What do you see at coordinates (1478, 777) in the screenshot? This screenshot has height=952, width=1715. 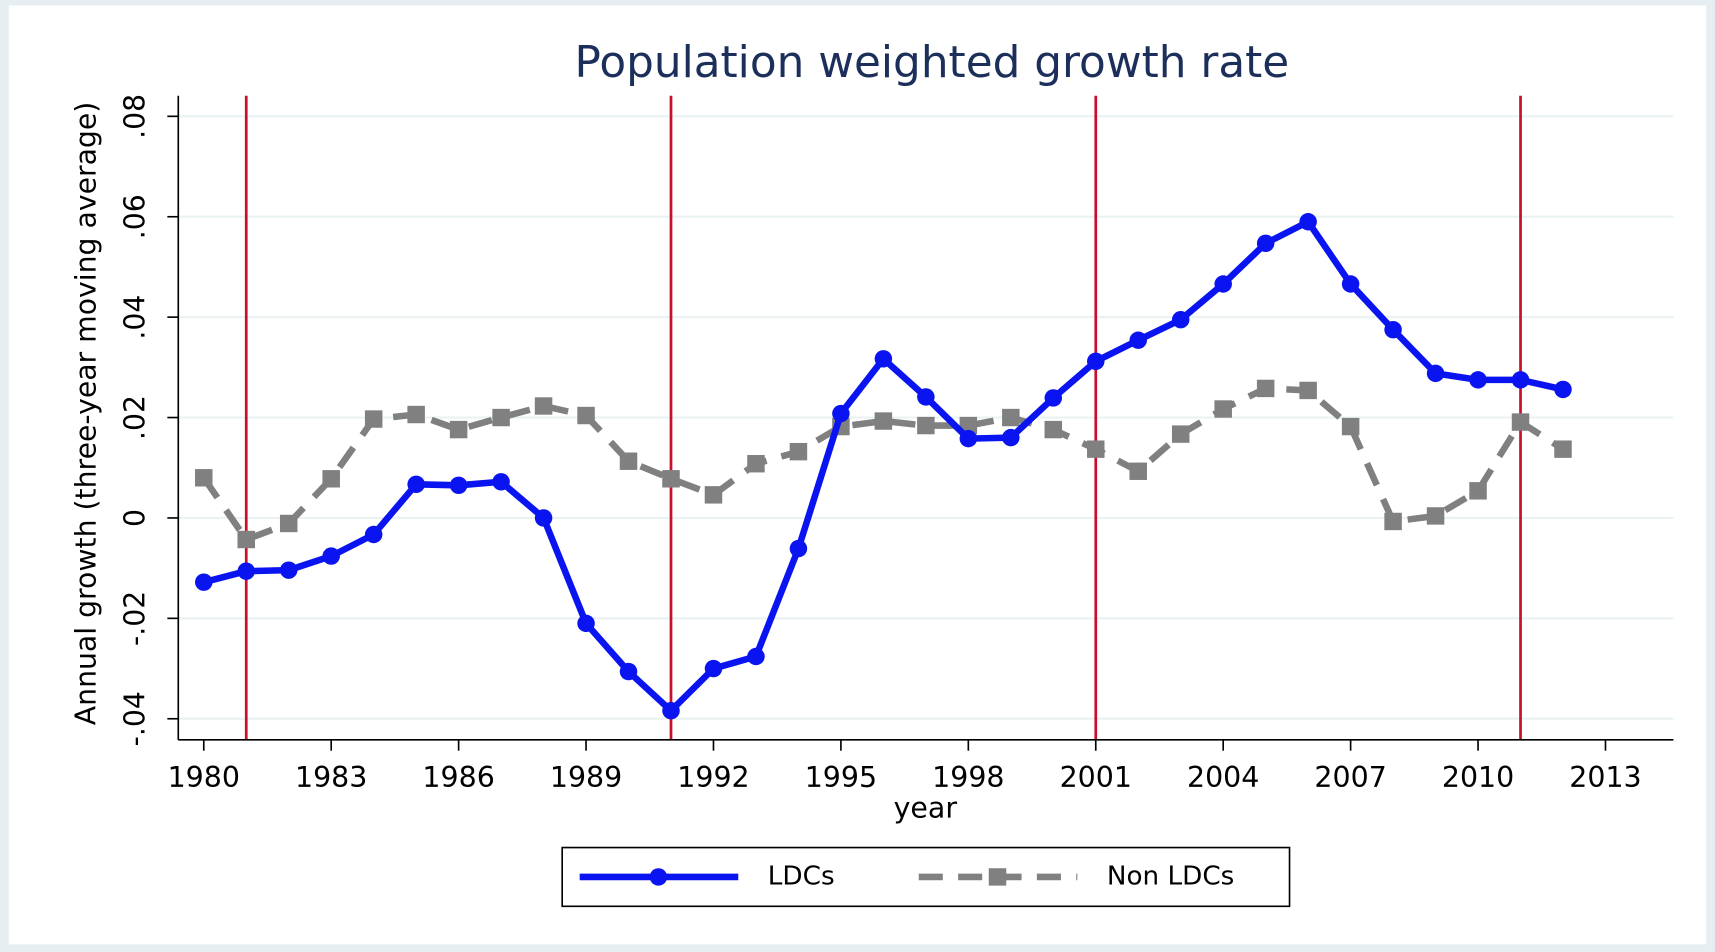 I see `x-tick-label: 2010` at bounding box center [1478, 777].